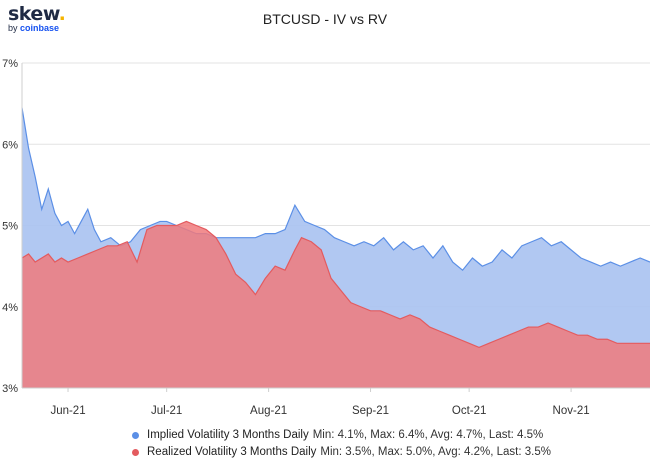  What do you see at coordinates (10, 64) in the screenshot?
I see `y-tick-label: 7%` at bounding box center [10, 64].